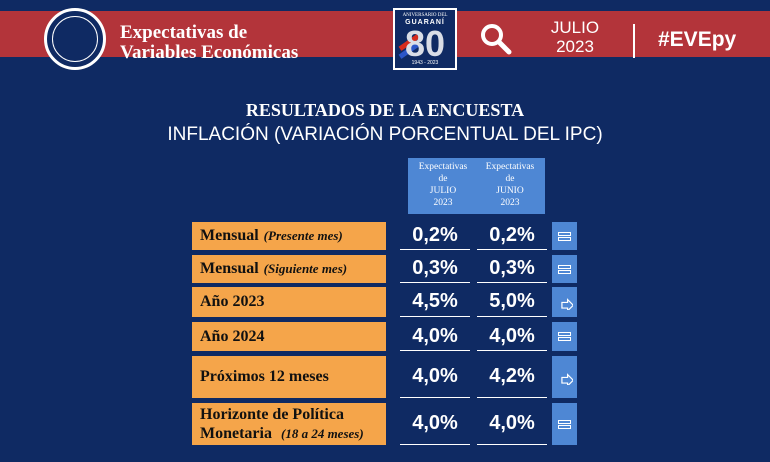 The image size is (770, 462). I want to click on section-title: RESULTADOS DE LA ENCUESTA, so click(385, 110).